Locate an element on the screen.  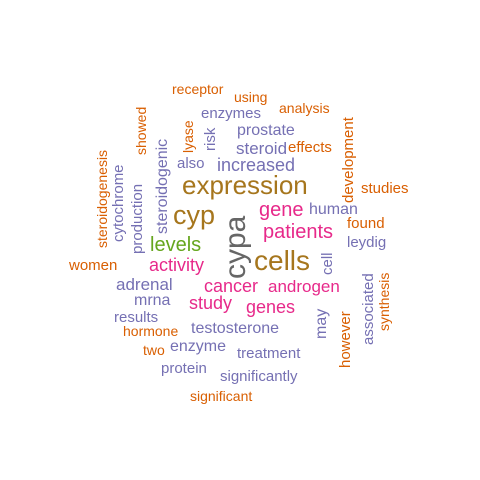
word-hormone: hormone is located at coordinates (151, 331).